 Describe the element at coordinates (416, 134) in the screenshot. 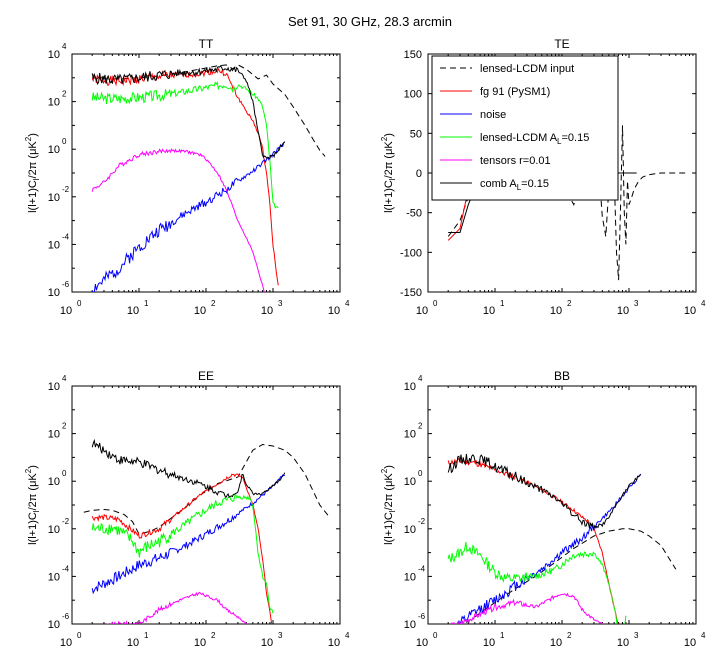

I see `y-tick-label: 50` at that location.